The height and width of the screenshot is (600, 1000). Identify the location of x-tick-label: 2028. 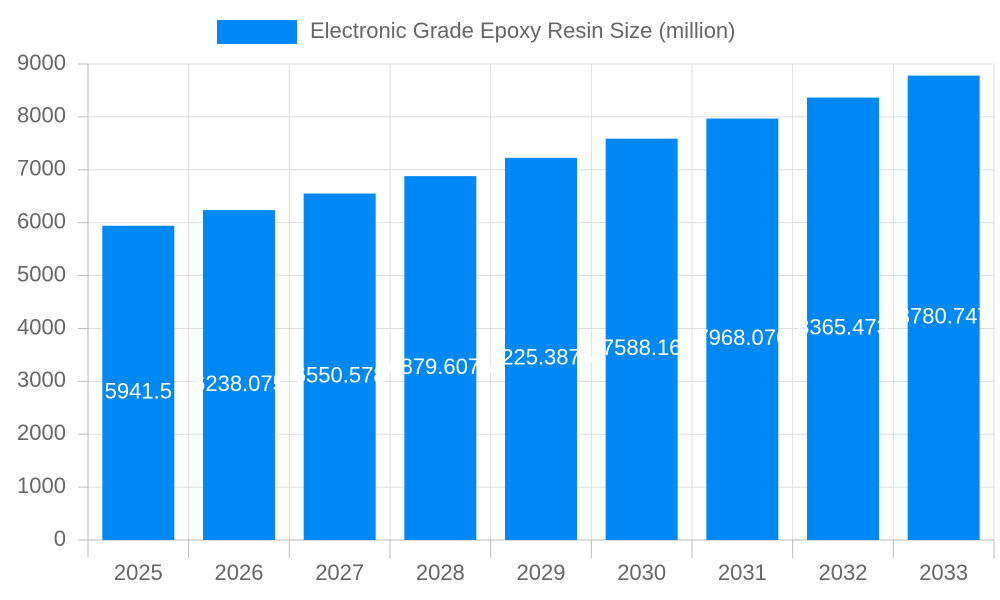
(440, 572).